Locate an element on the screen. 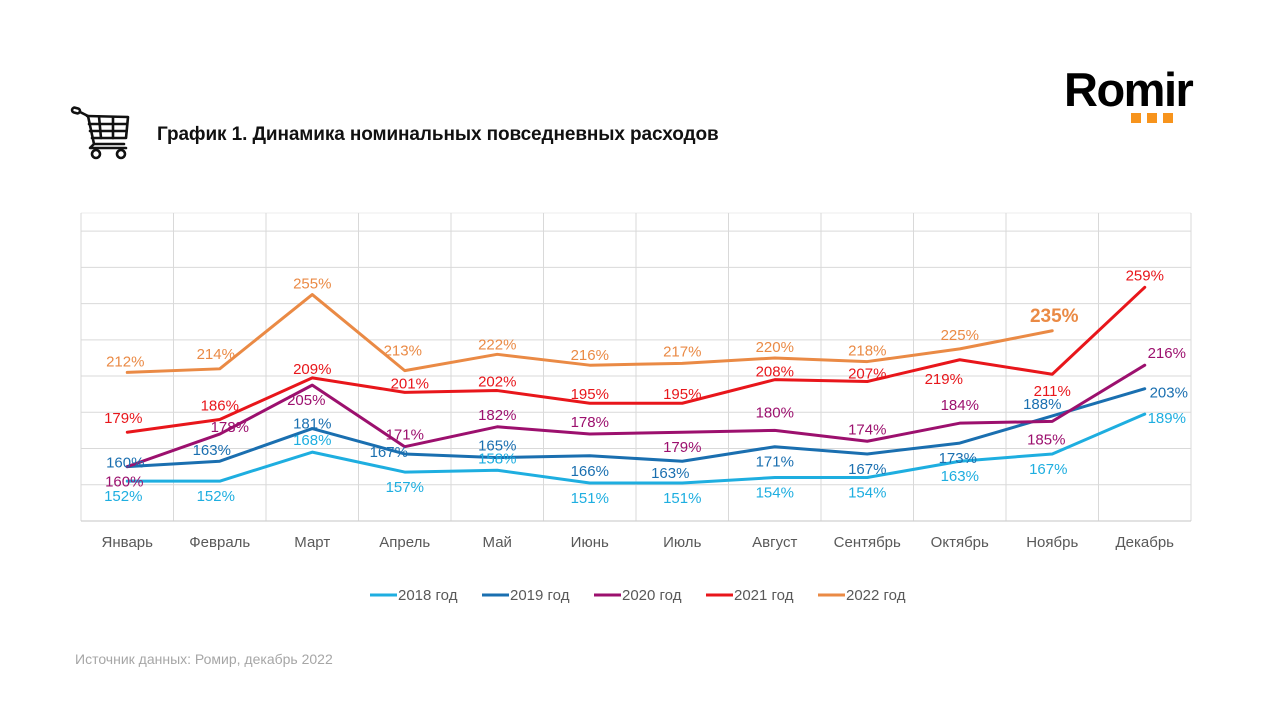  data-label-2018-год-7: 151% is located at coordinates (682, 498).